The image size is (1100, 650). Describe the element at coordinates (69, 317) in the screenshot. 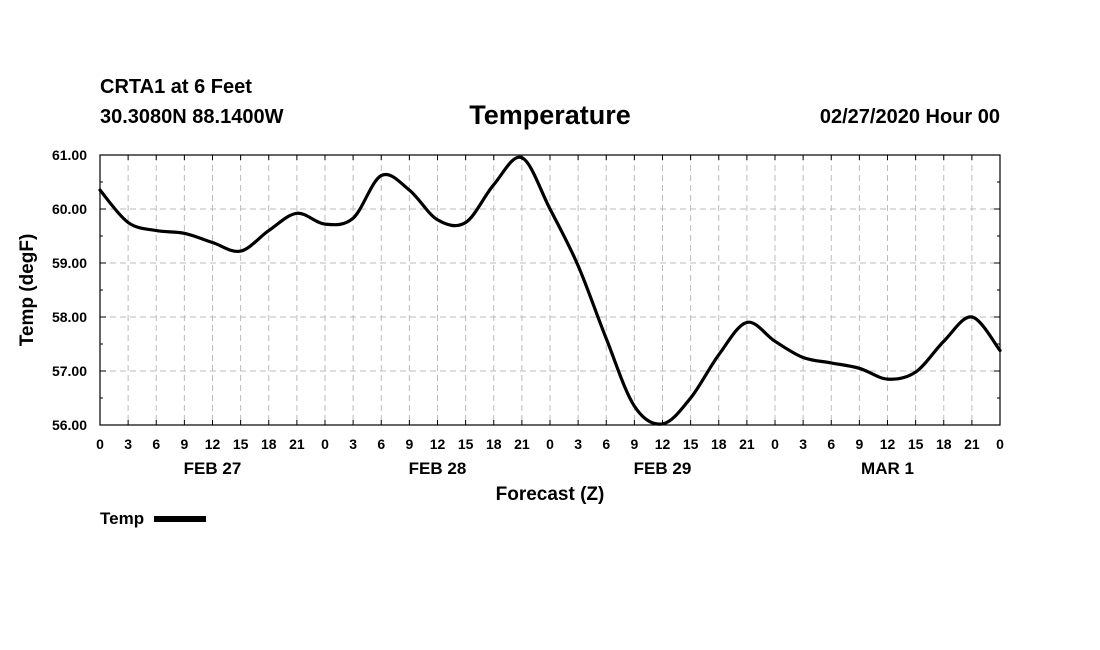

I see `y-tick-label: 58.00` at that location.